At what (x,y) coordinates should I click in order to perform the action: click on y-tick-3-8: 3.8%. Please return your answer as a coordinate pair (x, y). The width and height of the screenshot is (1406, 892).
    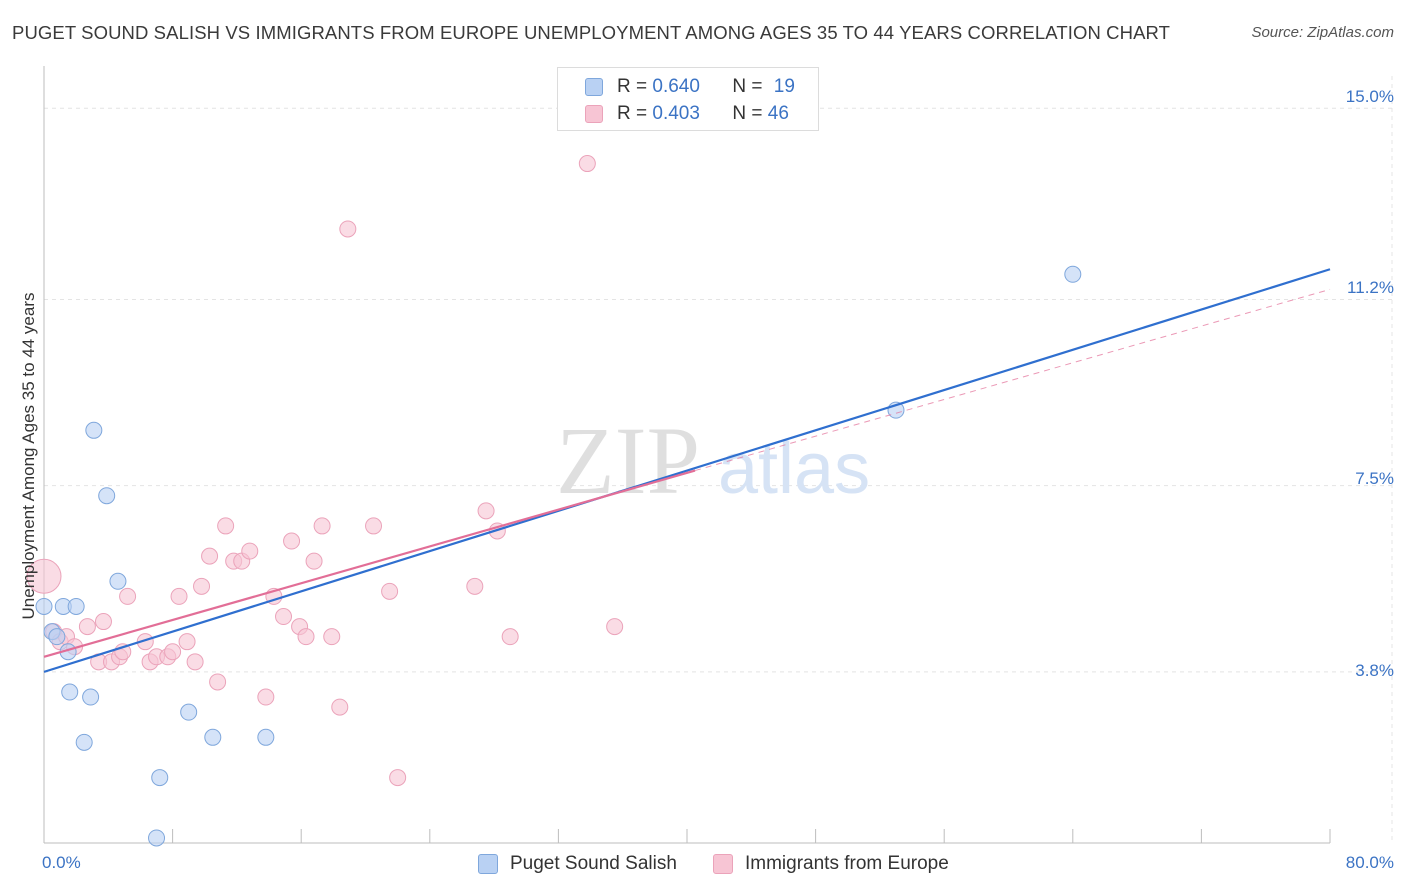
    Looking at the image, I should click on (1374, 670).